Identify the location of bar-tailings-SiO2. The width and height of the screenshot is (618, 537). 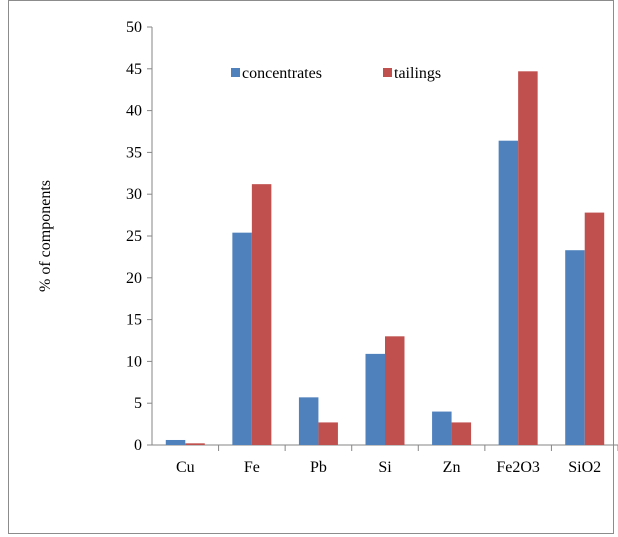
(594, 328).